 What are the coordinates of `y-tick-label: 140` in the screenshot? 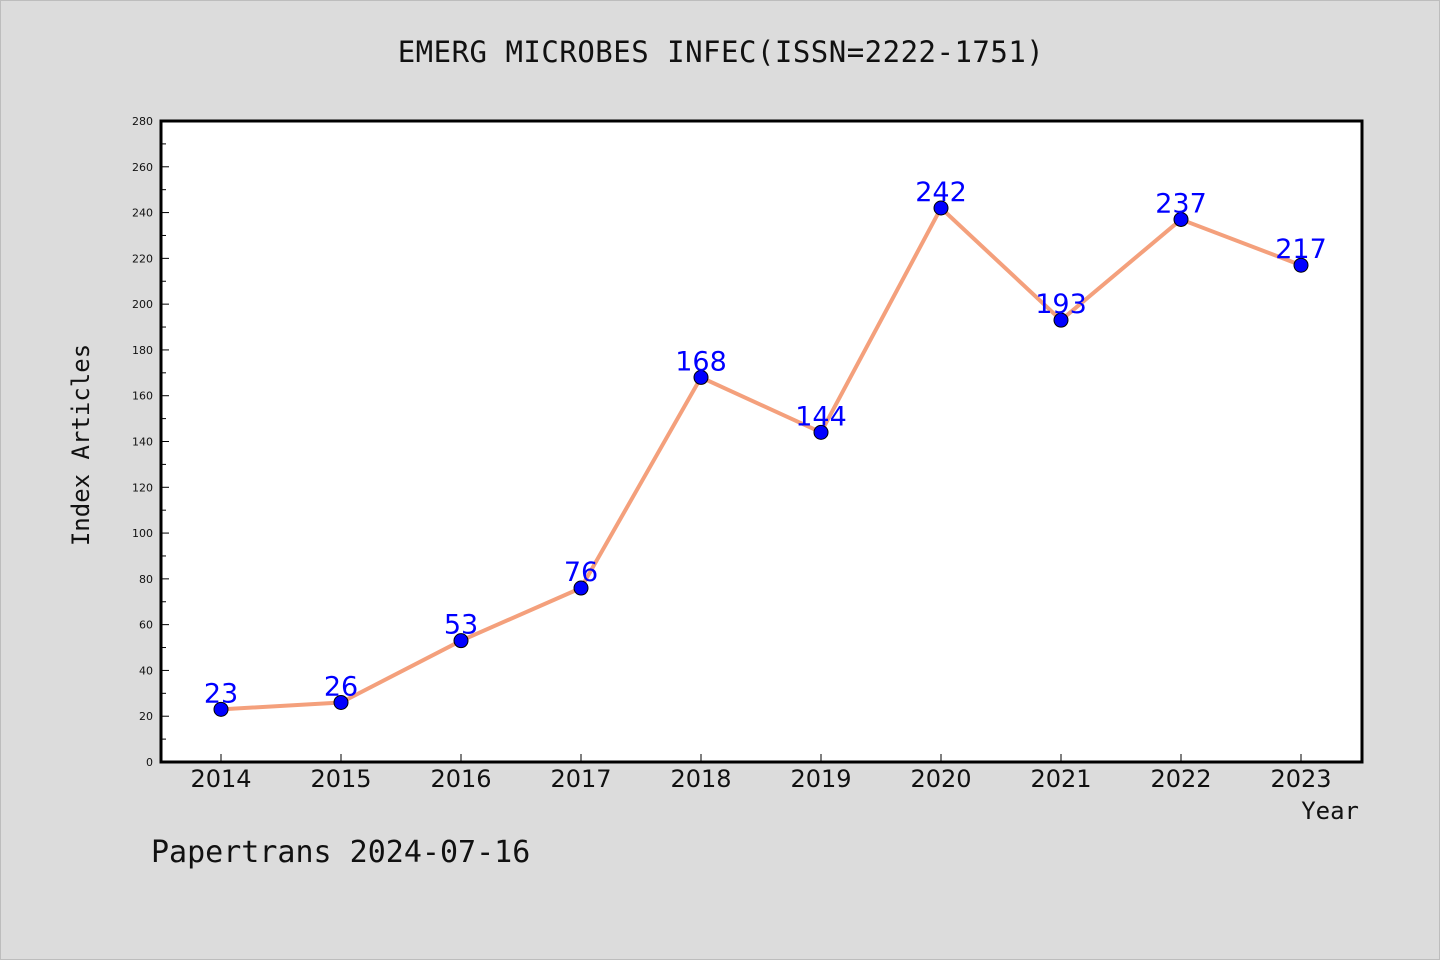 It's located at (142, 442).